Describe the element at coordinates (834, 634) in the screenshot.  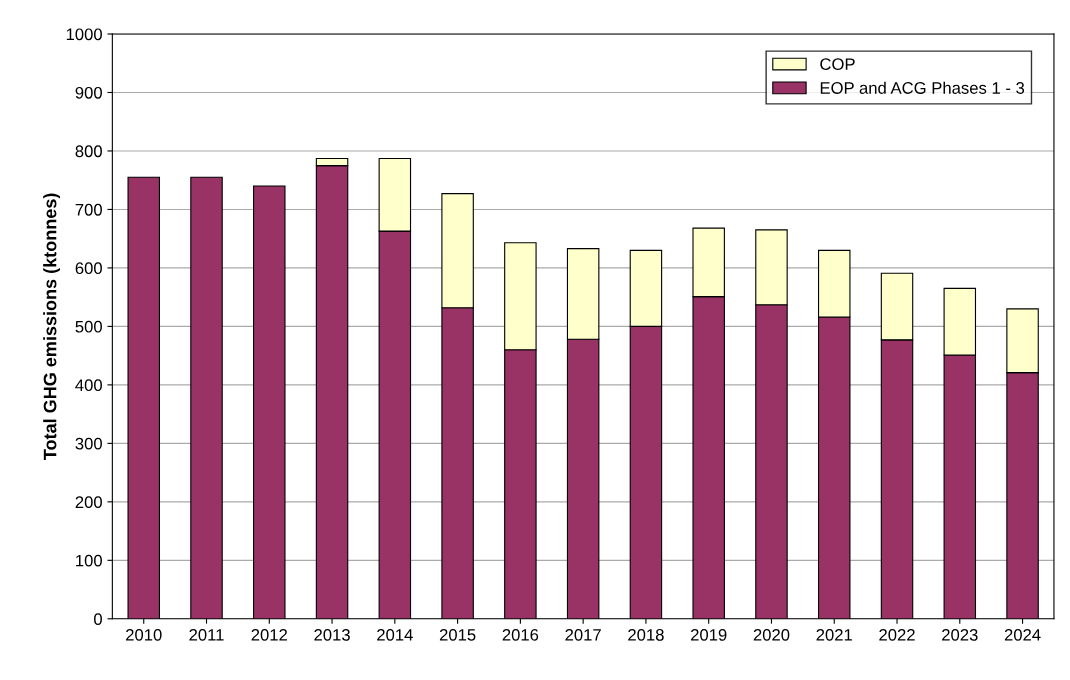
I see `x-tick-label: 2021` at that location.